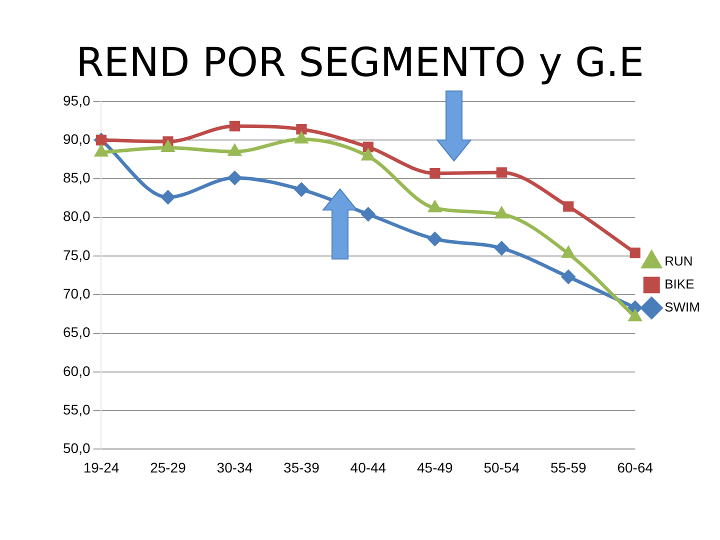 This screenshot has width=720, height=540. Describe the element at coordinates (679, 284) in the screenshot. I see `legend-label: BIKE` at that location.